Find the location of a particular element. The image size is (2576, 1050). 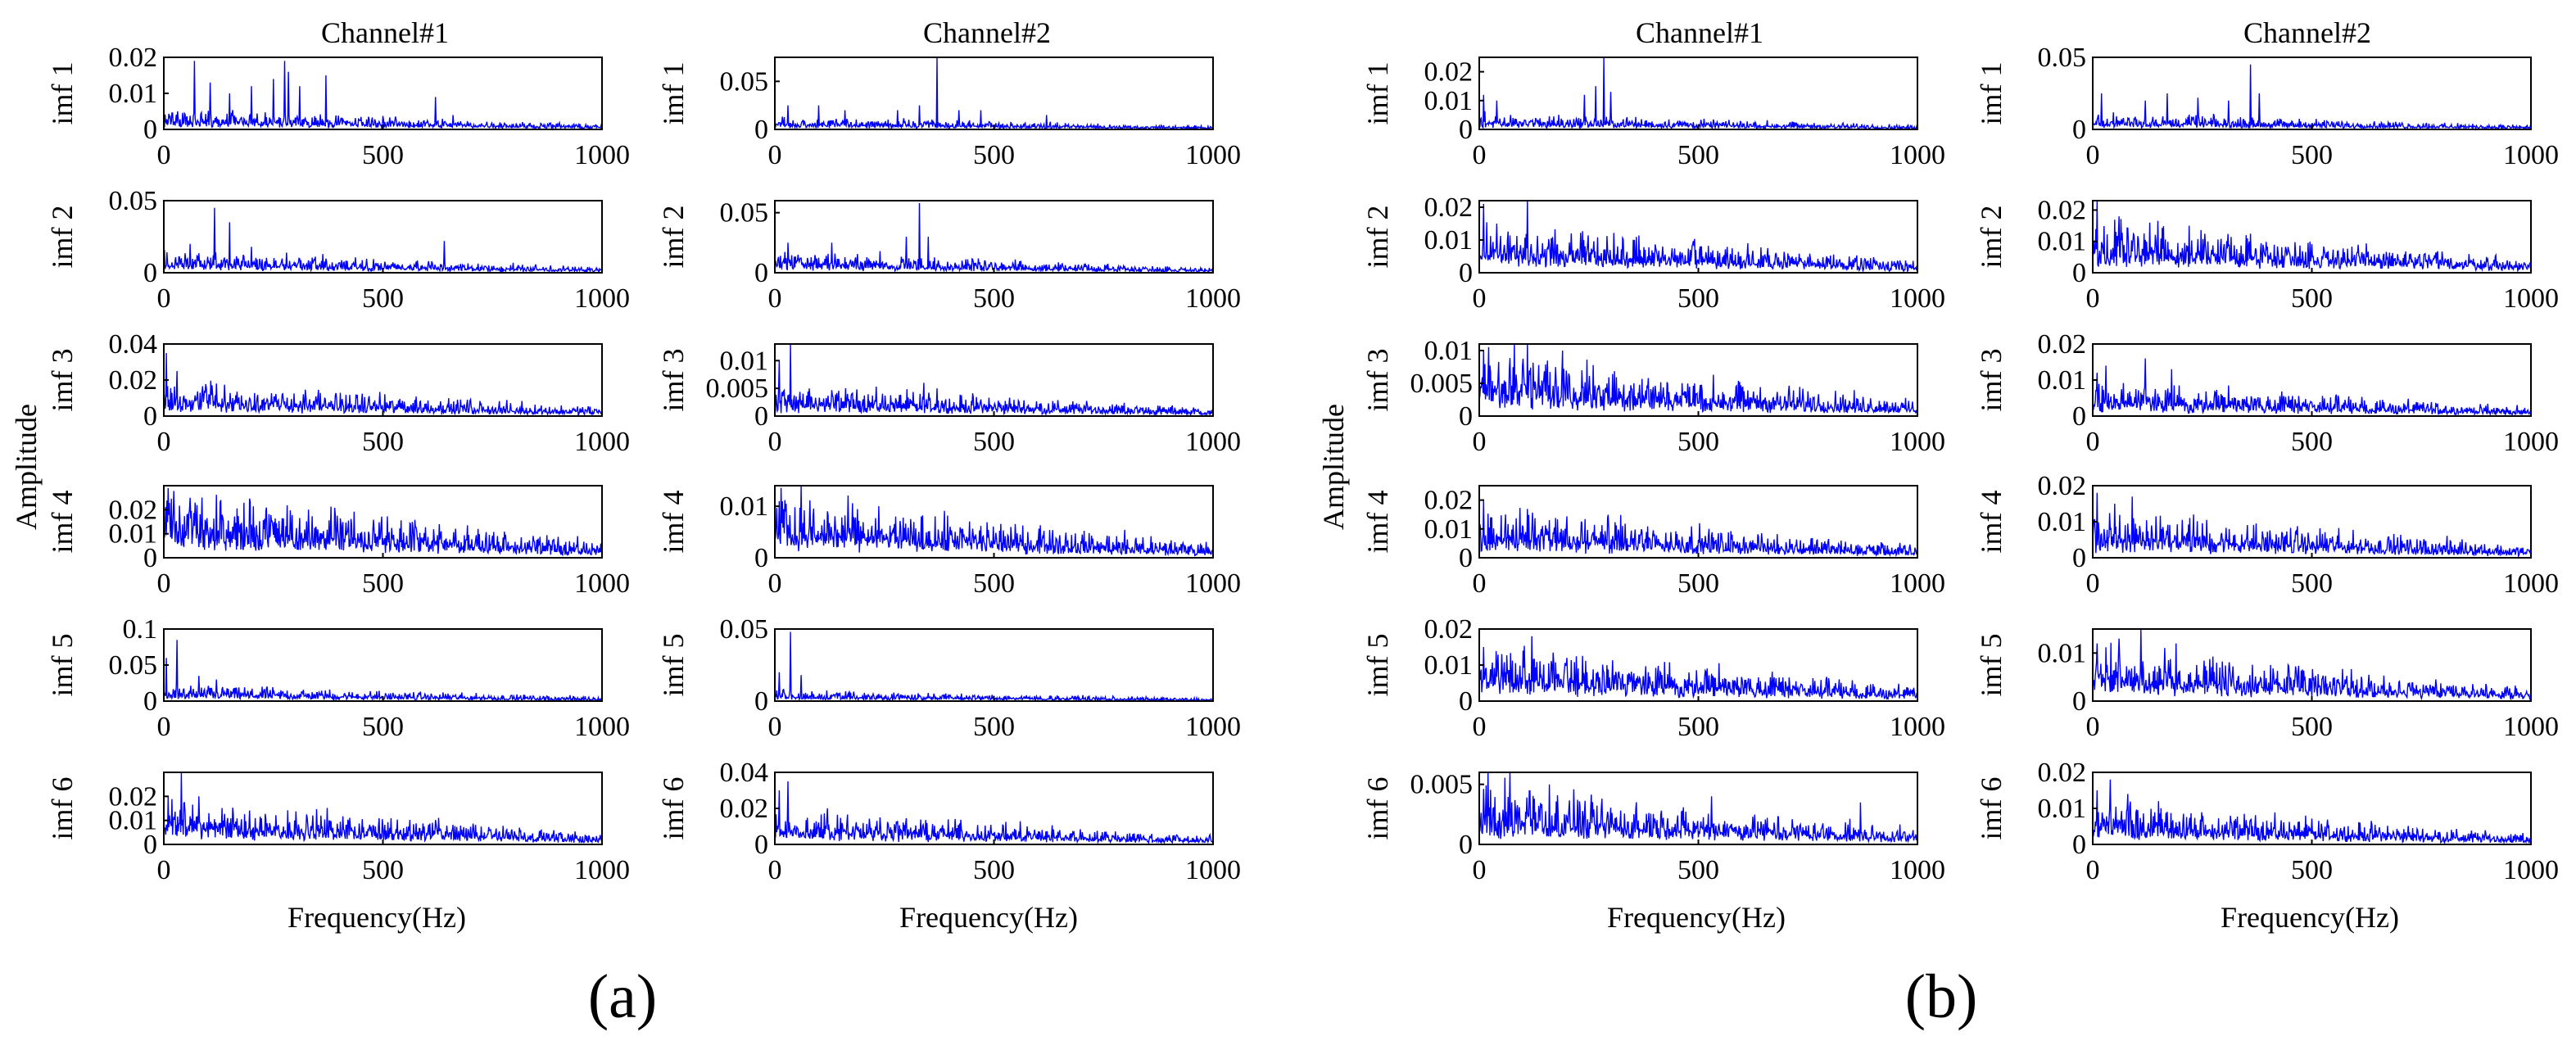

y-tick-label-c2-r1-1: 0.01 is located at coordinates (1449, 241).